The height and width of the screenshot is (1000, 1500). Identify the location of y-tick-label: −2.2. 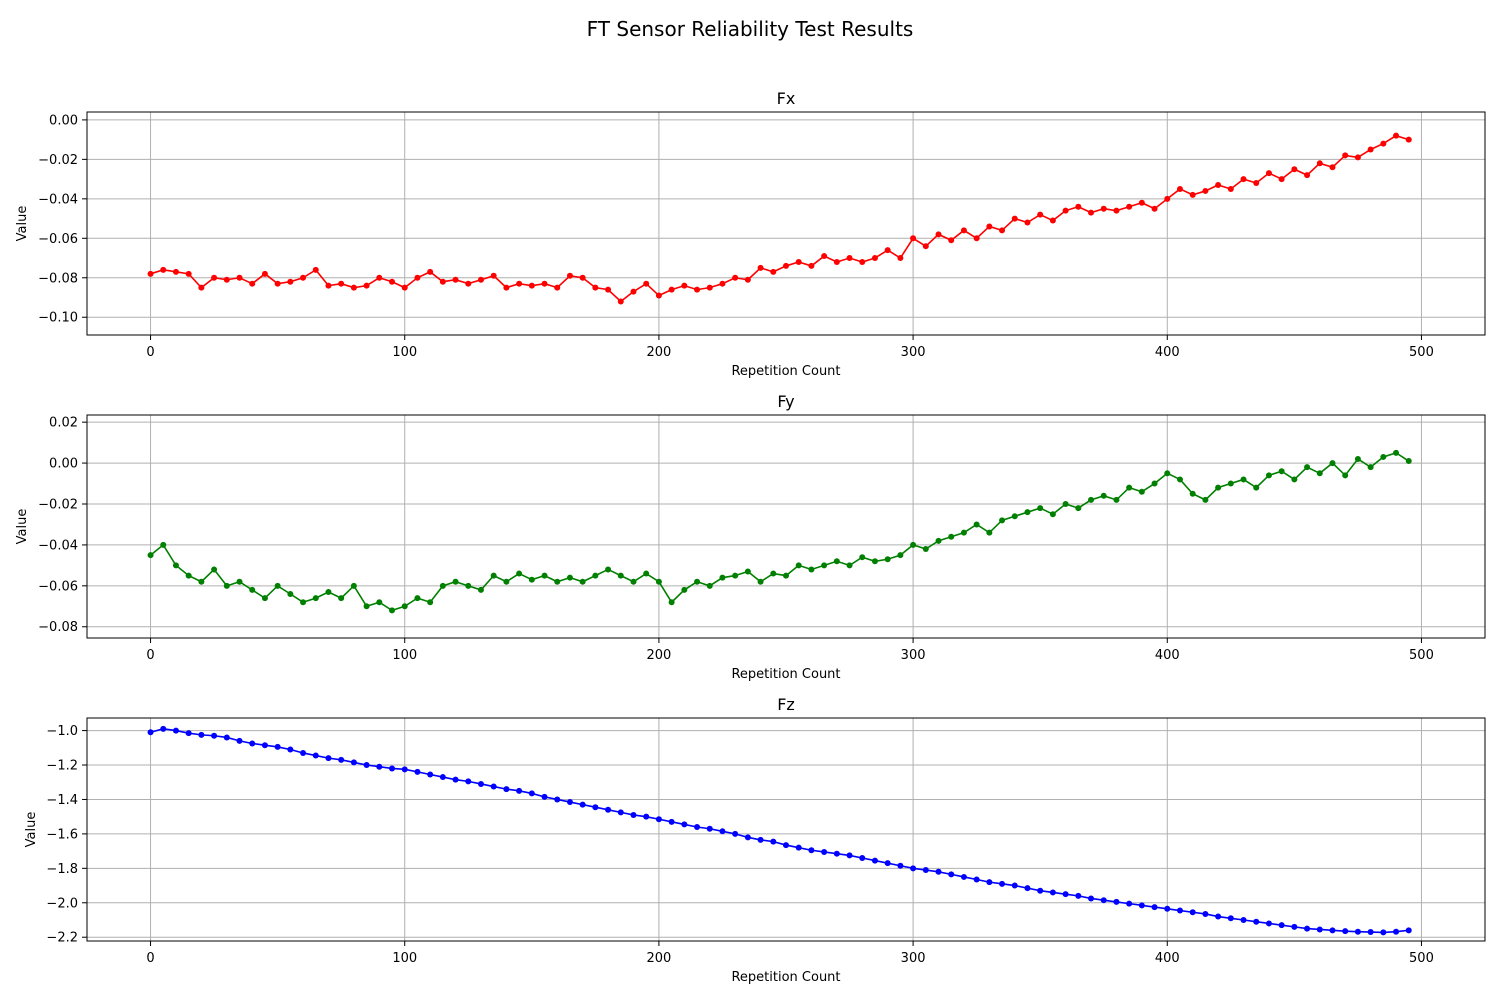
(62, 938).